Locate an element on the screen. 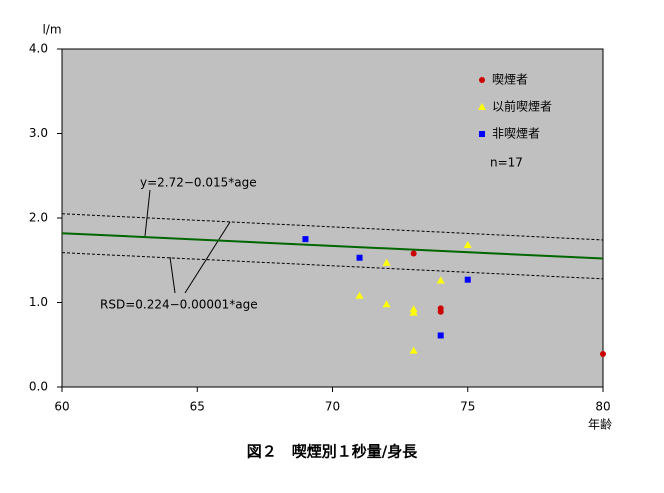 The height and width of the screenshot is (493, 664). y-tick-label: 2.0 is located at coordinates (38, 218).